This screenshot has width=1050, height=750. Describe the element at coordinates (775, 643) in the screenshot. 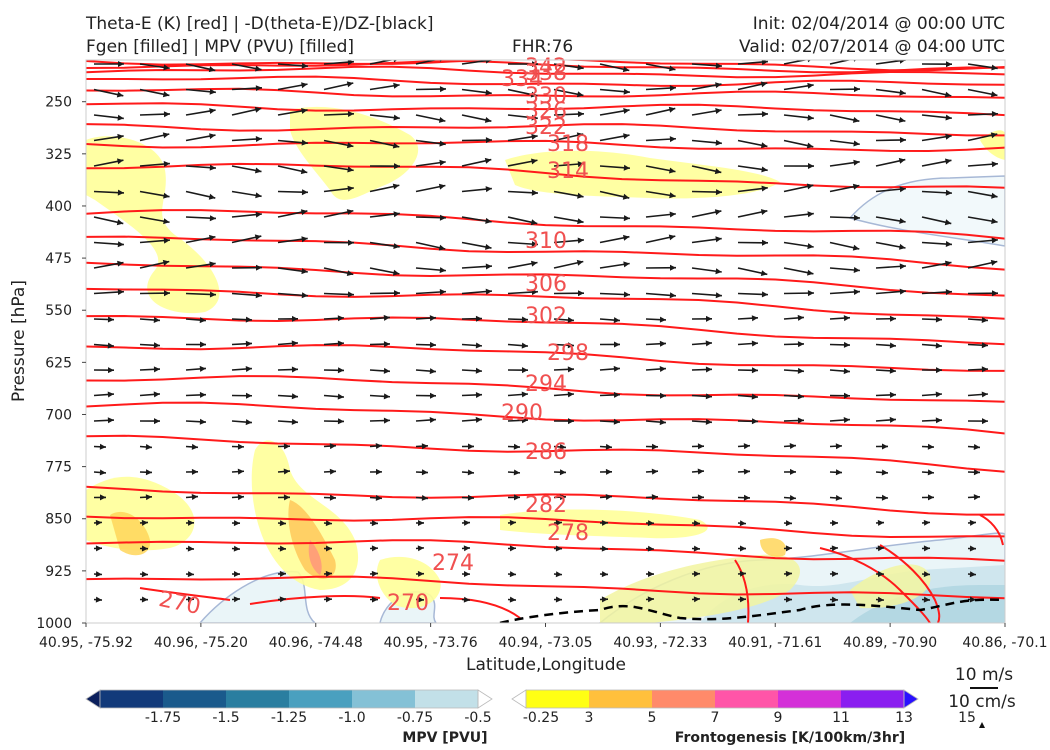

I see `x-tick-label: 40.91, -71.61` at that location.